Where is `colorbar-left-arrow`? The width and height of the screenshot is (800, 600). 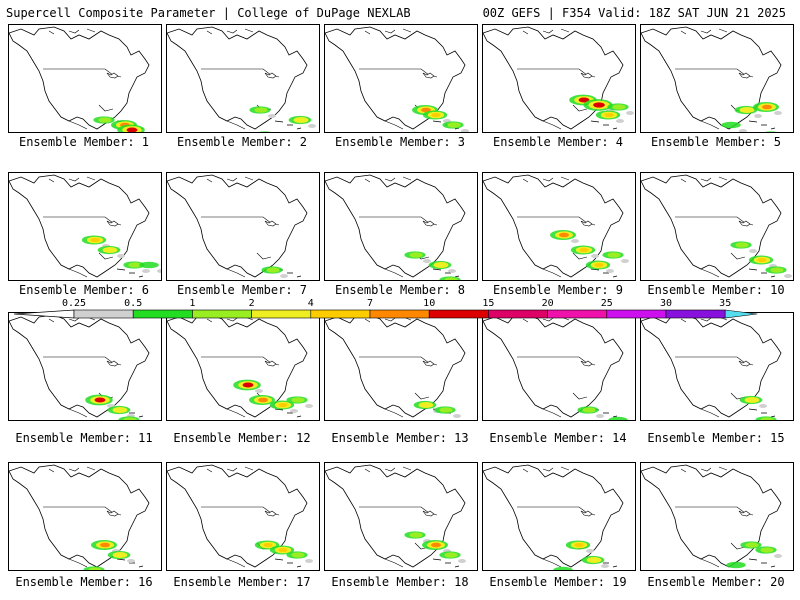
colorbar-left-arrow is located at coordinates (44, 314).